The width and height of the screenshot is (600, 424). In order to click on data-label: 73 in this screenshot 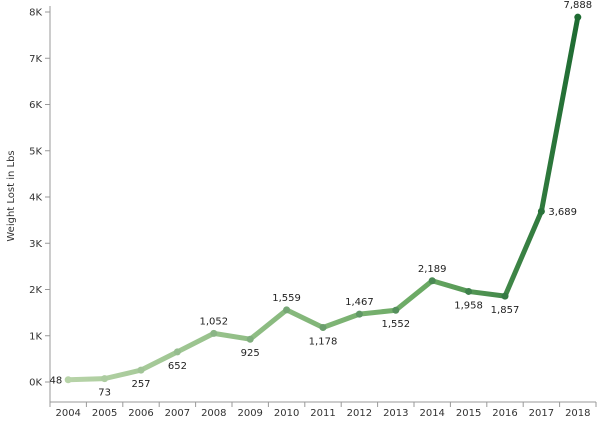, I will do `click(104, 393)`.